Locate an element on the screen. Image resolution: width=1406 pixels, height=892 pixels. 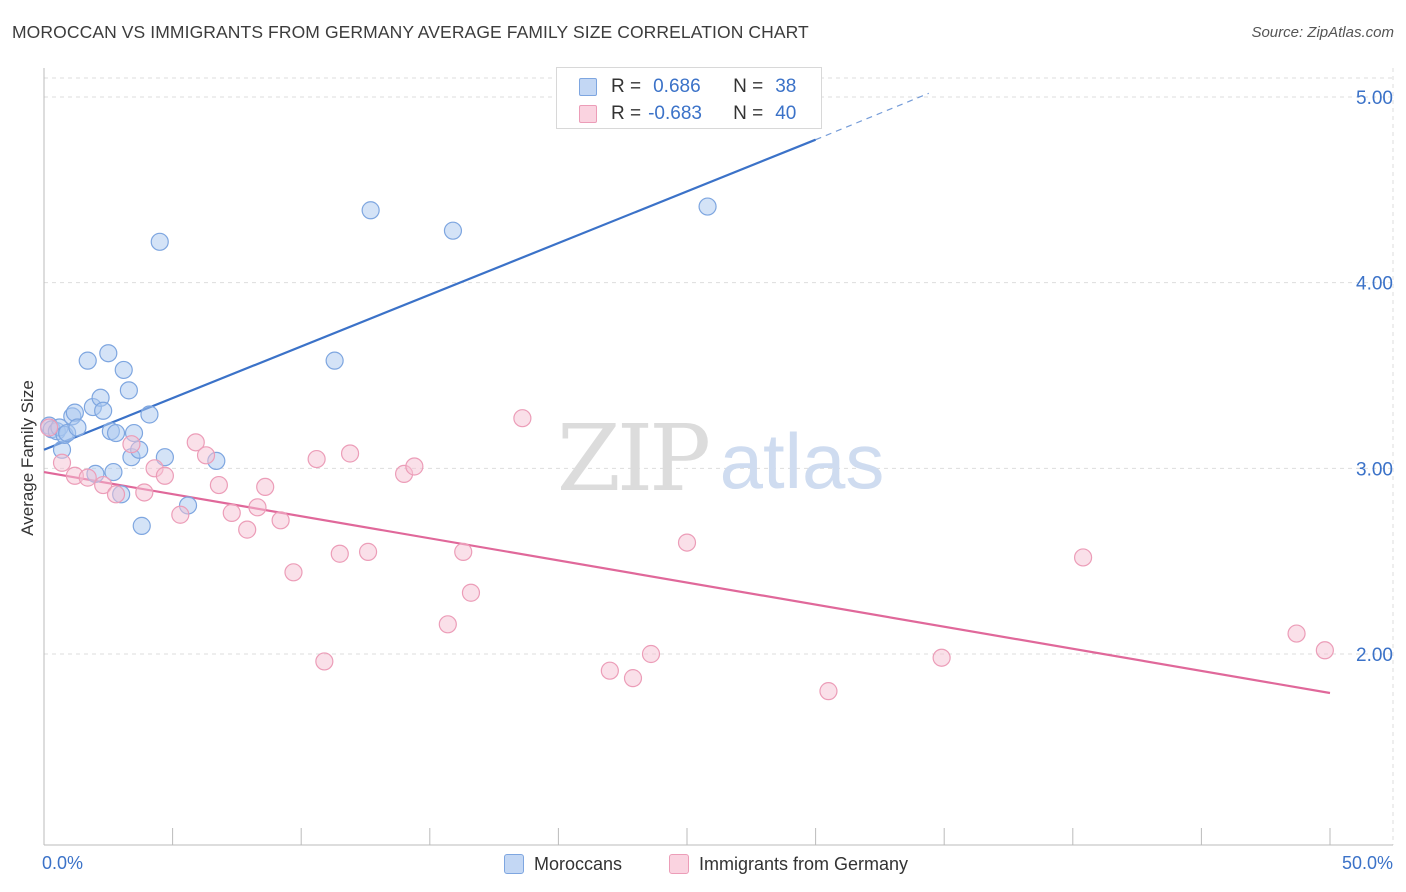
source-label: Source: ZipAtlas.com is located at coordinates (1322, 32).